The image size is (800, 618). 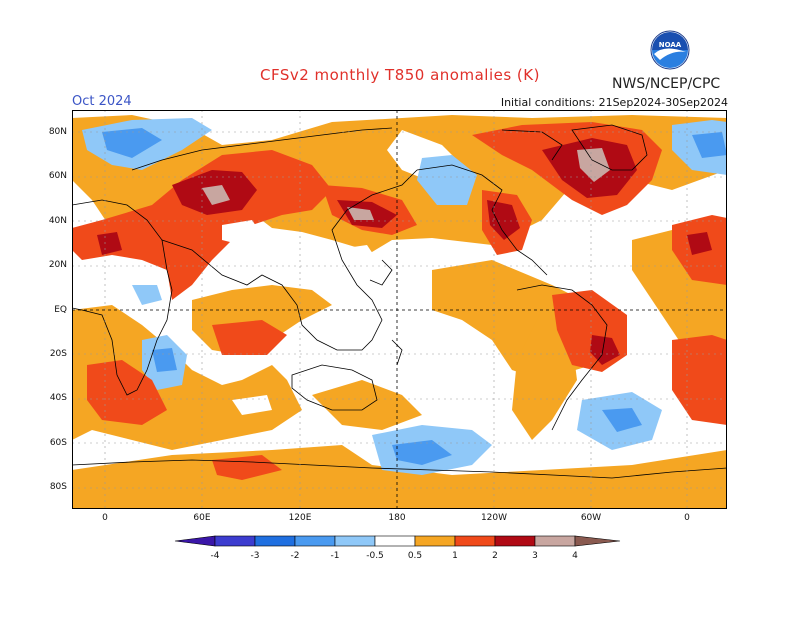 I want to click on colorbar-tick-label: 1, so click(x=455, y=556).